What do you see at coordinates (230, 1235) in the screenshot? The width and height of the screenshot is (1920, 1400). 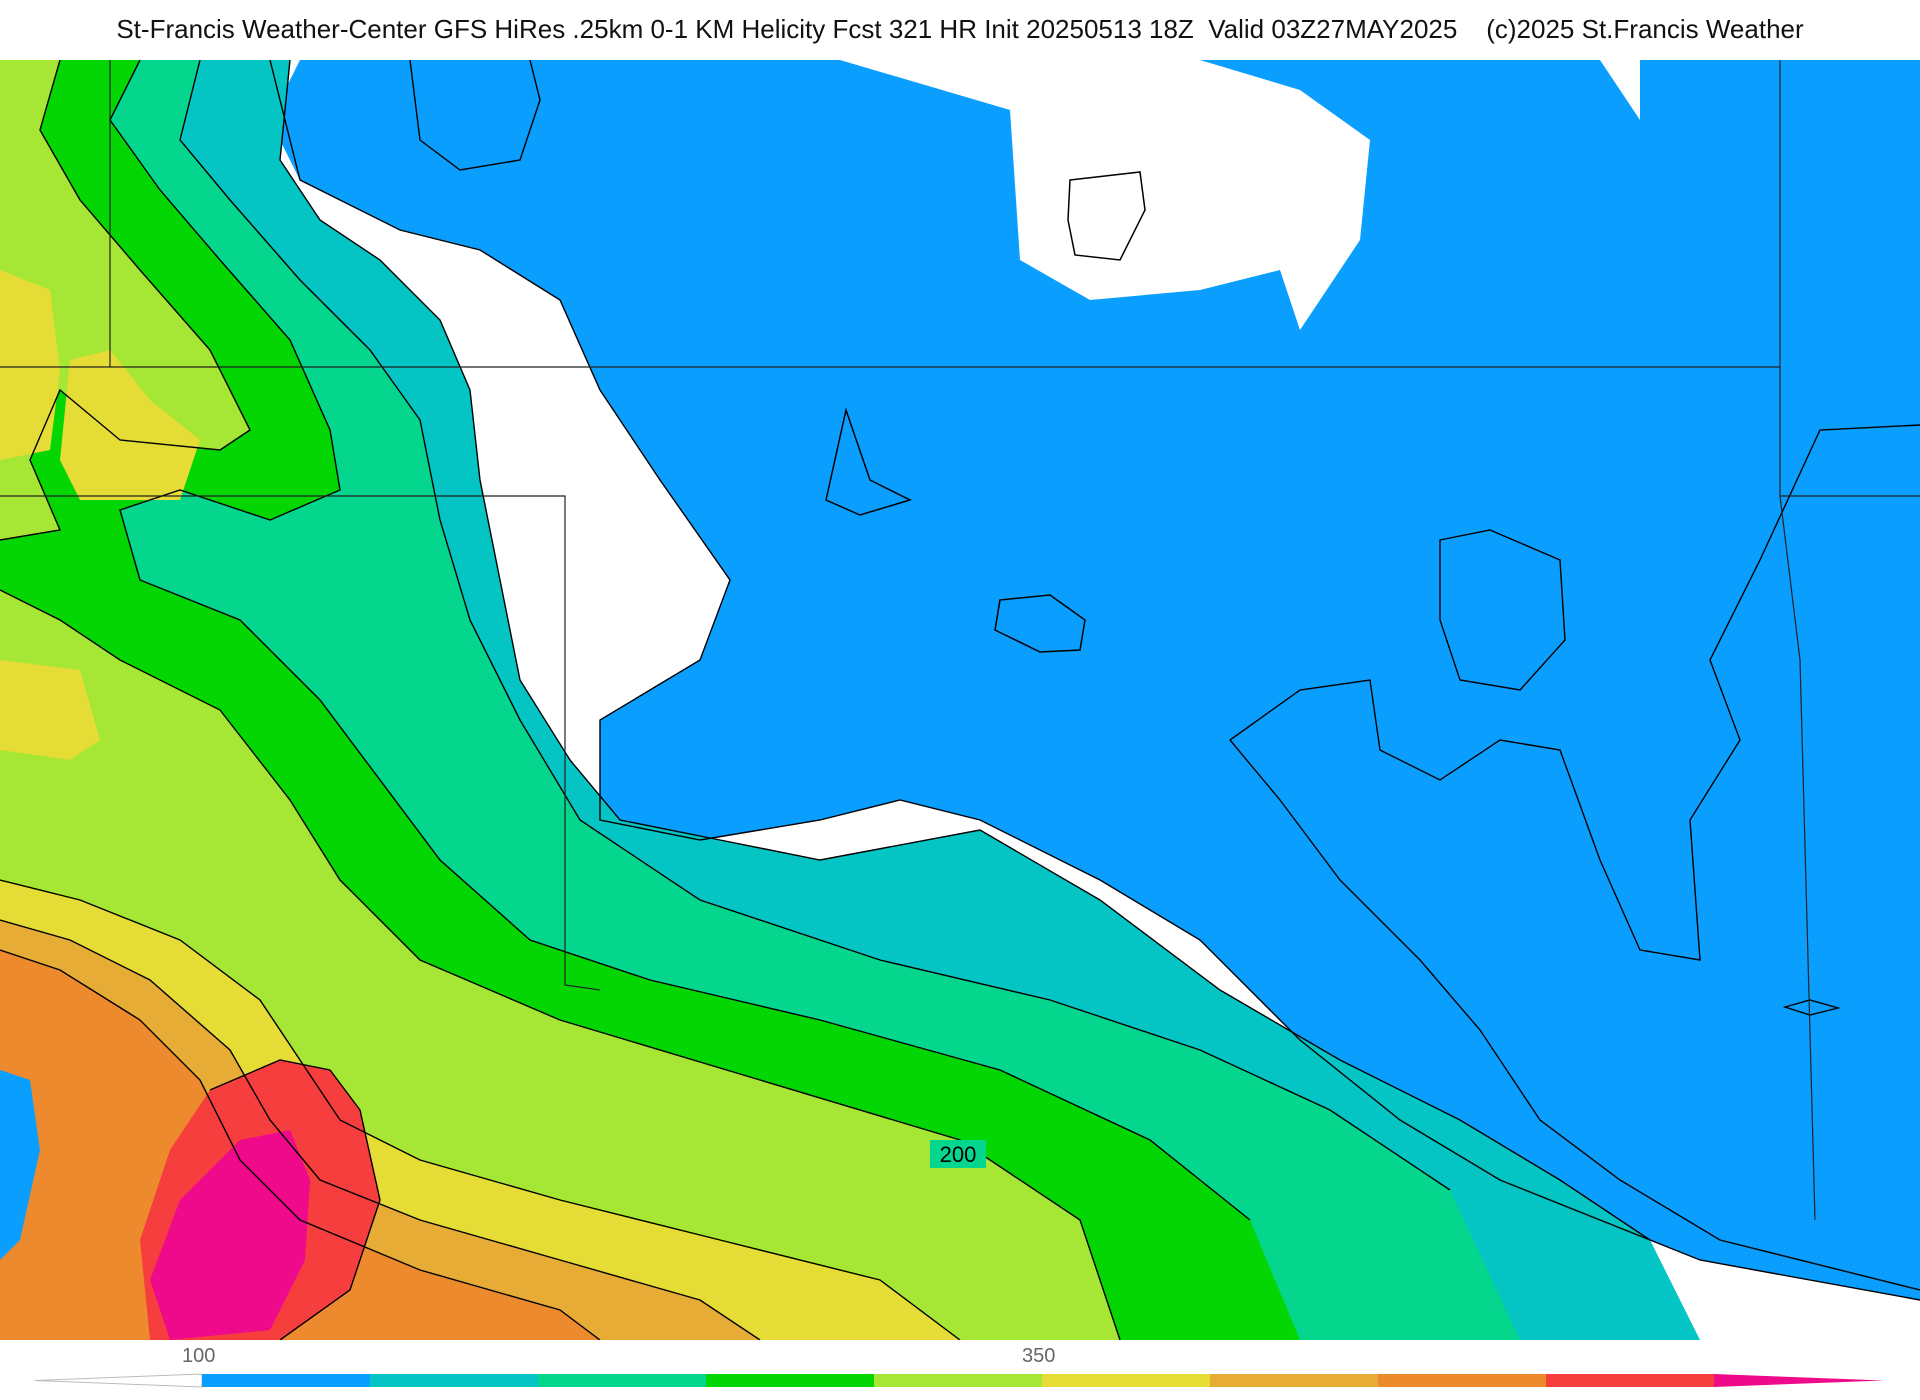 I see `band-magenta` at bounding box center [230, 1235].